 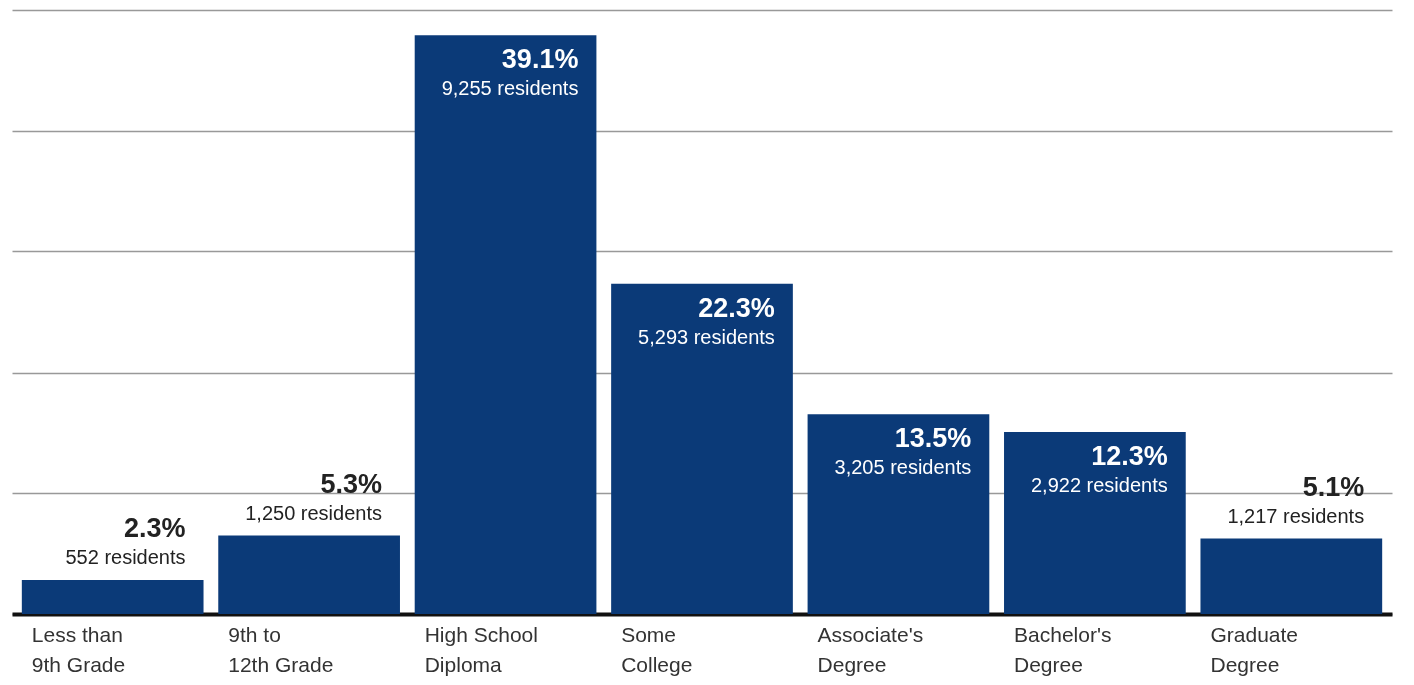 I want to click on data-label: 22.3%, so click(x=736, y=307).